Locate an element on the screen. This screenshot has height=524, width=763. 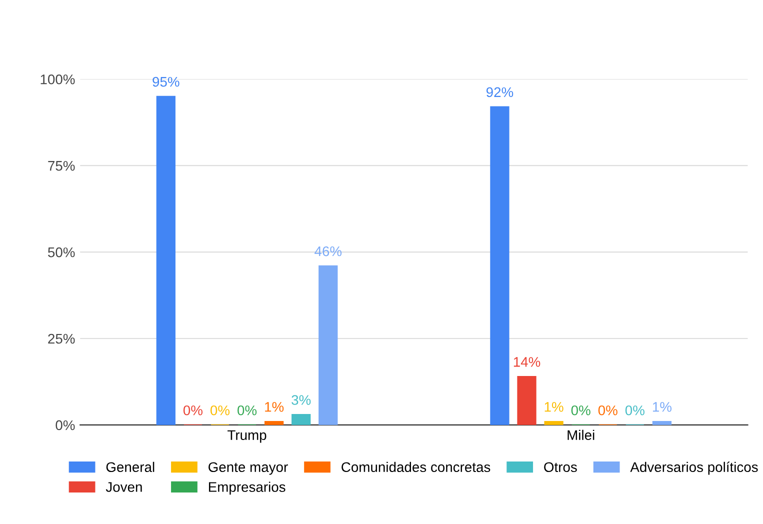
x-tick-label: Milei is located at coordinates (581, 435).